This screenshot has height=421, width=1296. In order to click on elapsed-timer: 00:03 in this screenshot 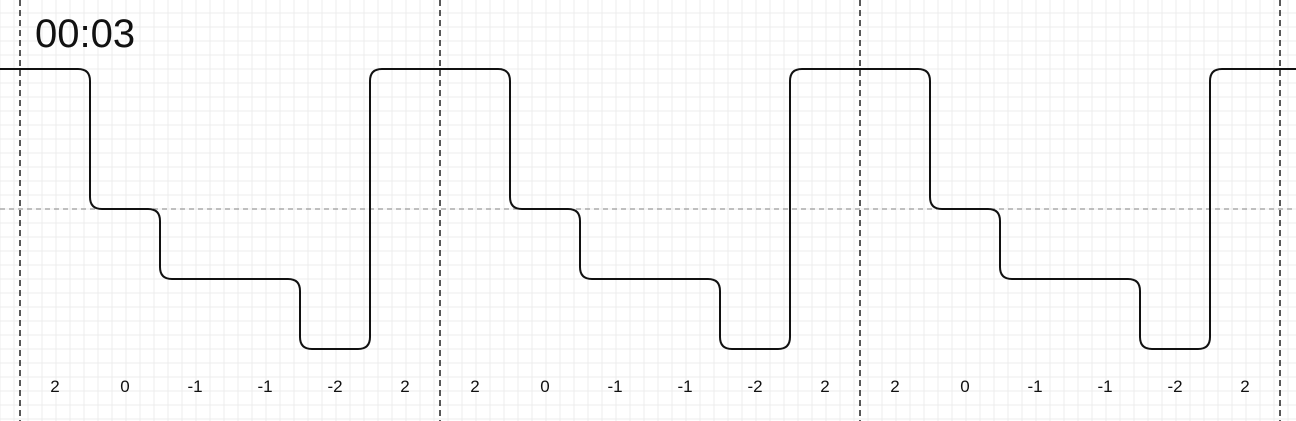, I will do `click(85, 34)`.